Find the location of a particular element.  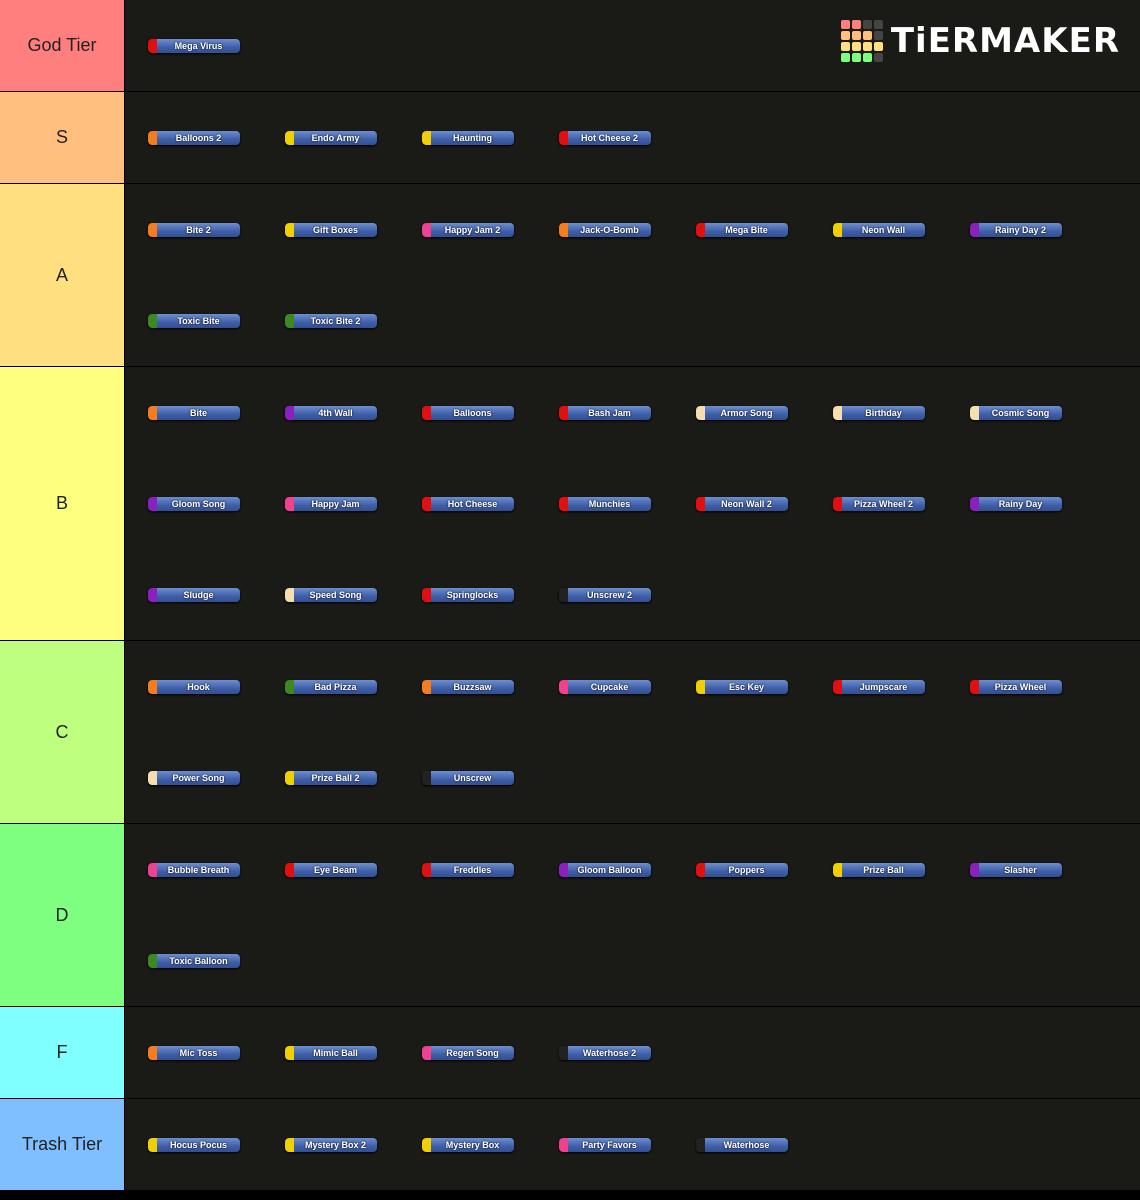

item: Unscrew 2 is located at coordinates (605, 594).